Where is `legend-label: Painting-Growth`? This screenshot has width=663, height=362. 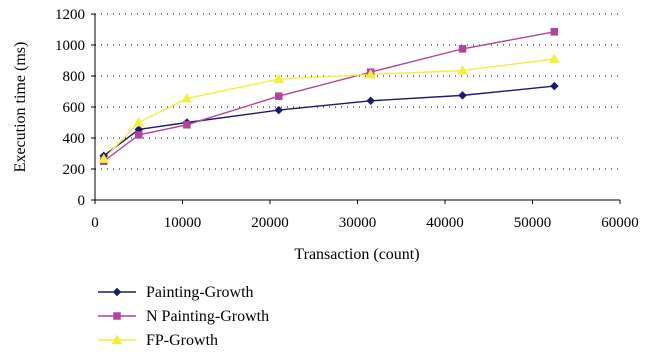
legend-label: Painting-Growth is located at coordinates (200, 292).